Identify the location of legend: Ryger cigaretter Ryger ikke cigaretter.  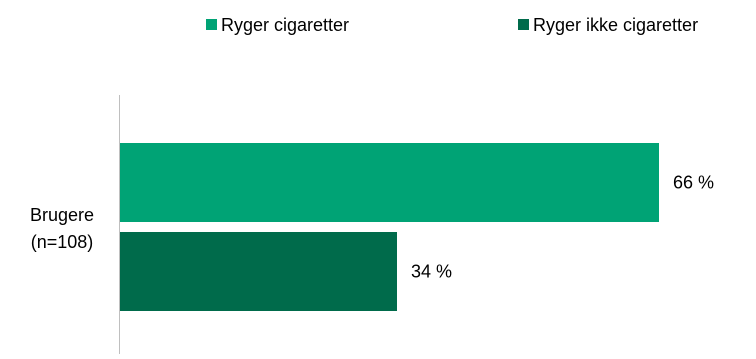
(452, 25).